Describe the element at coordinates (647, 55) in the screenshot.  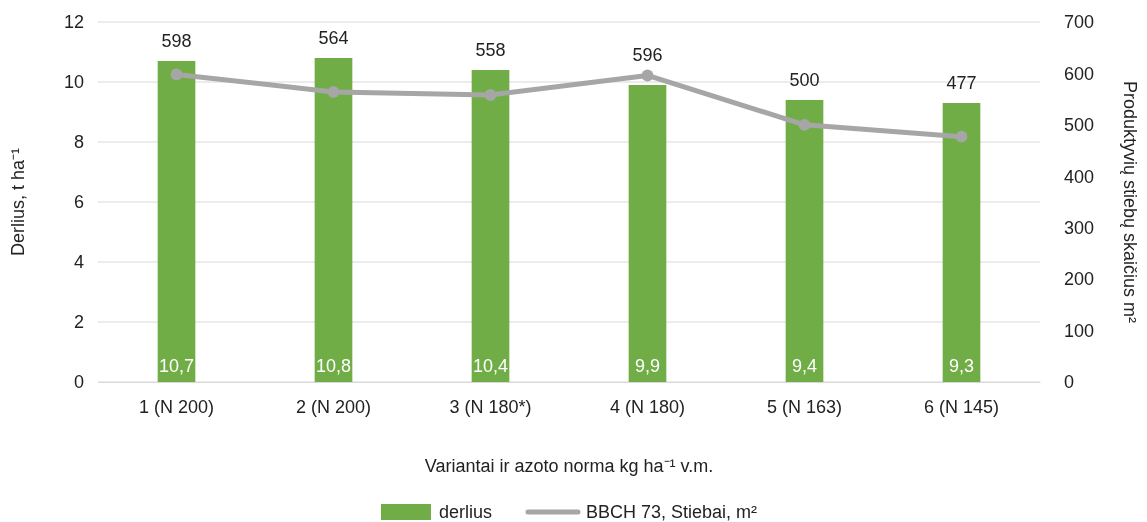
I see `data-label: 596` at that location.